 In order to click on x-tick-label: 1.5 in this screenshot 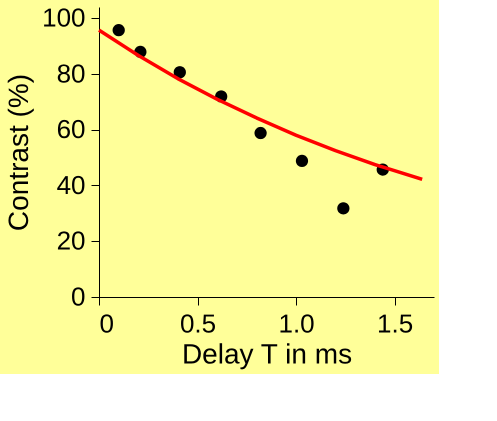, I will do `click(395, 323)`.